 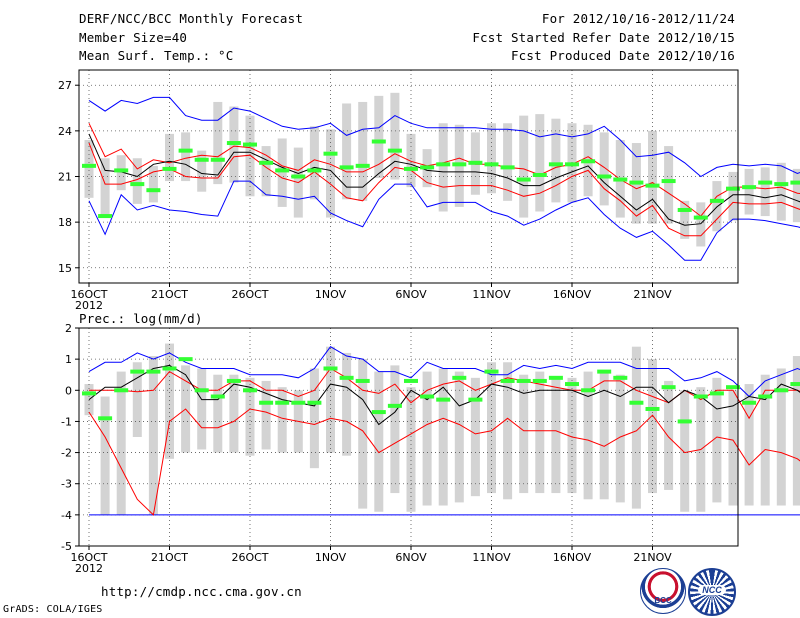 I want to click on precip-xtick-label: 1NOV, so click(x=331, y=557).